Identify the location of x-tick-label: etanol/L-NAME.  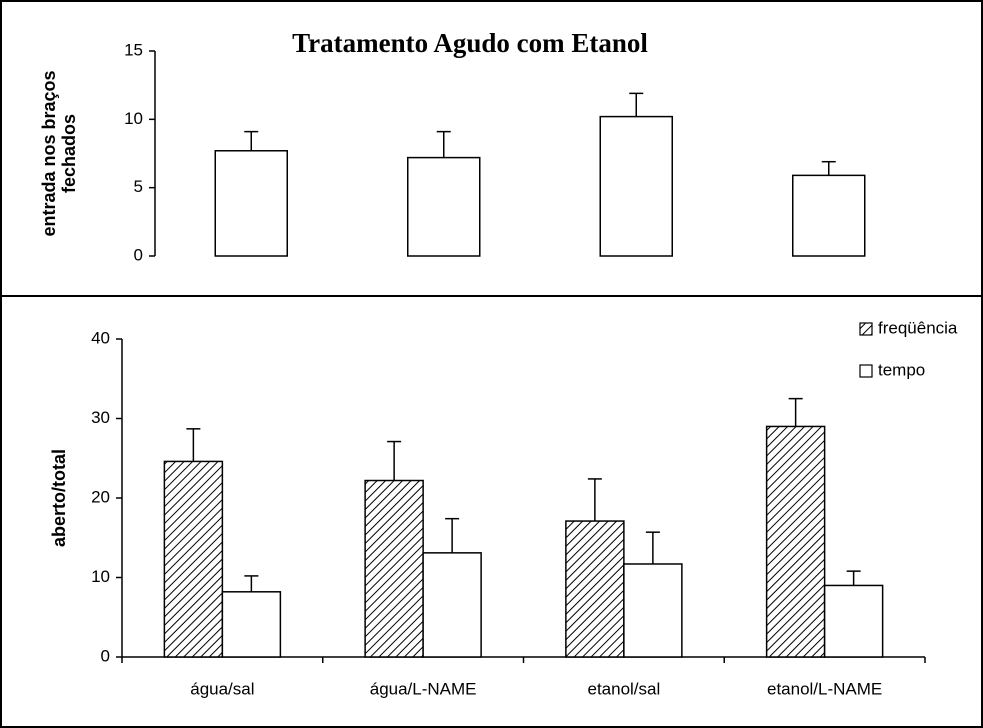
(824, 688).